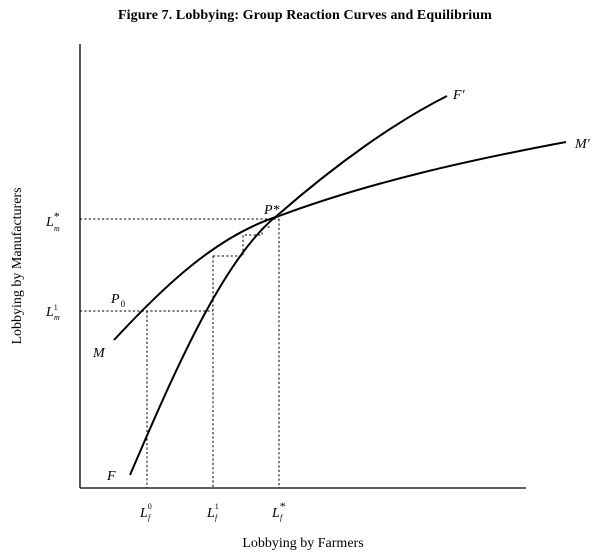  Describe the element at coordinates (582, 144) in the screenshot. I see `curve-m-end-label: M′` at that location.